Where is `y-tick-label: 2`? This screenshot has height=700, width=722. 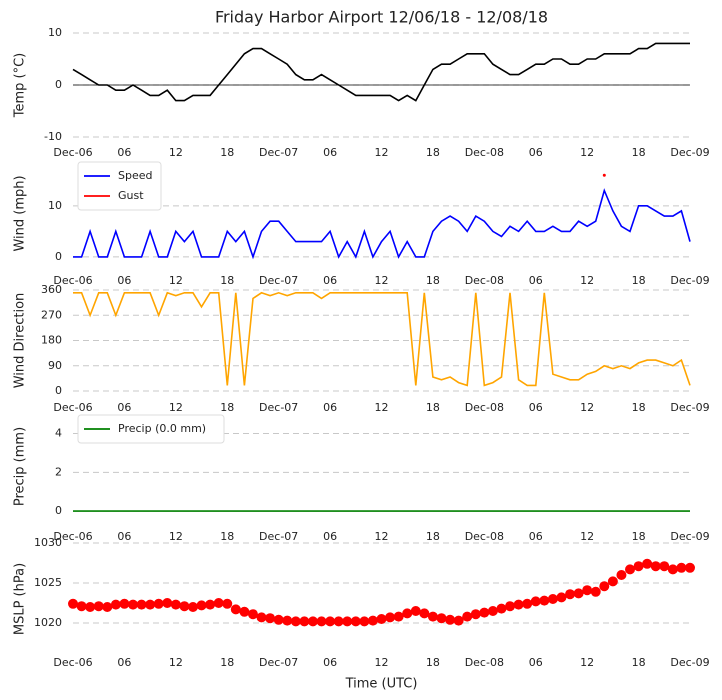
y-tick-label: 2 is located at coordinates (58, 471).